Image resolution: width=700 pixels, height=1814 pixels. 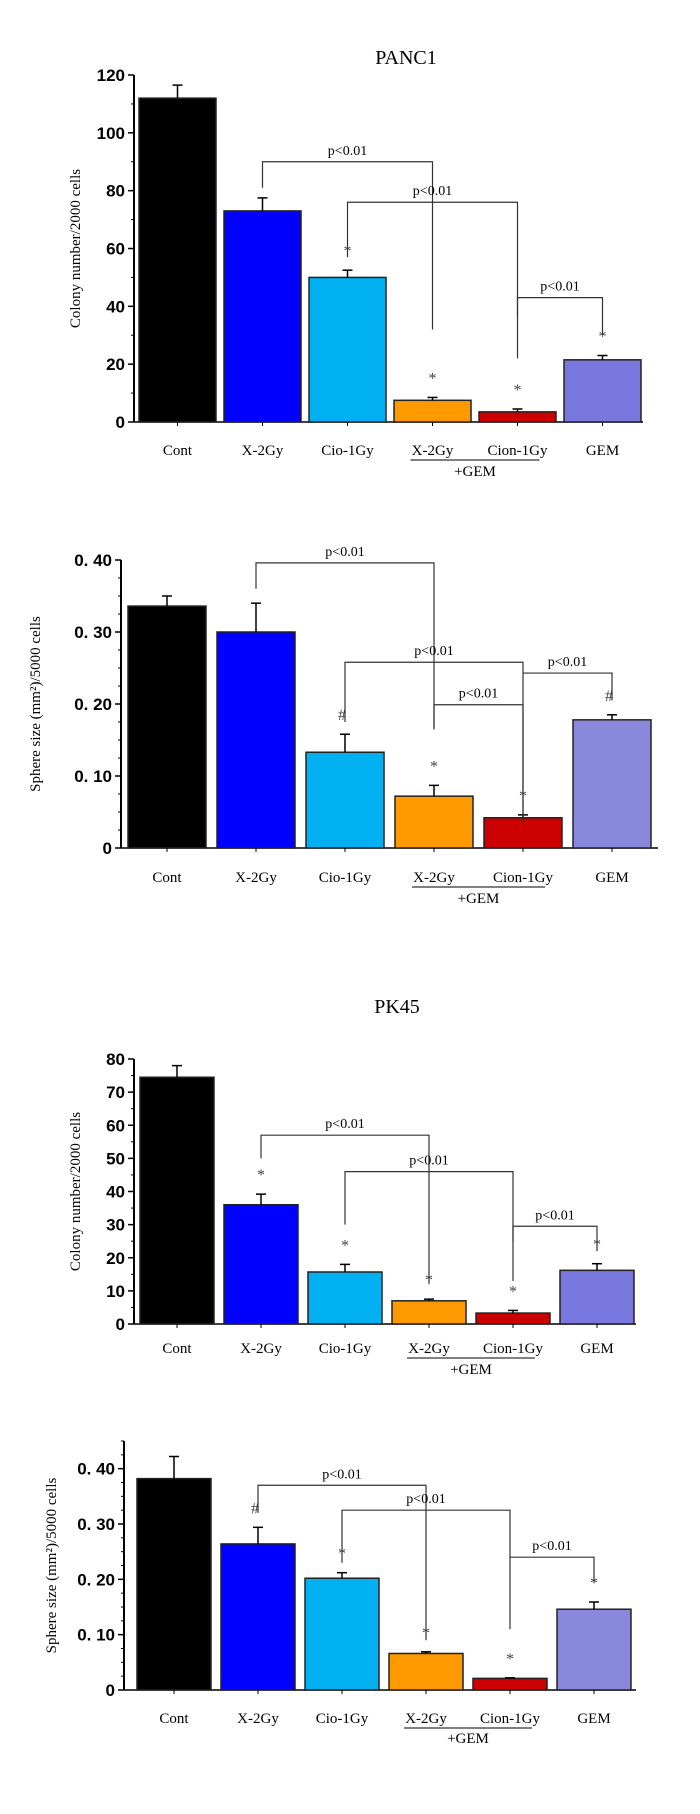 I want to click on y-tick-label: 50, so click(x=115, y=1158).